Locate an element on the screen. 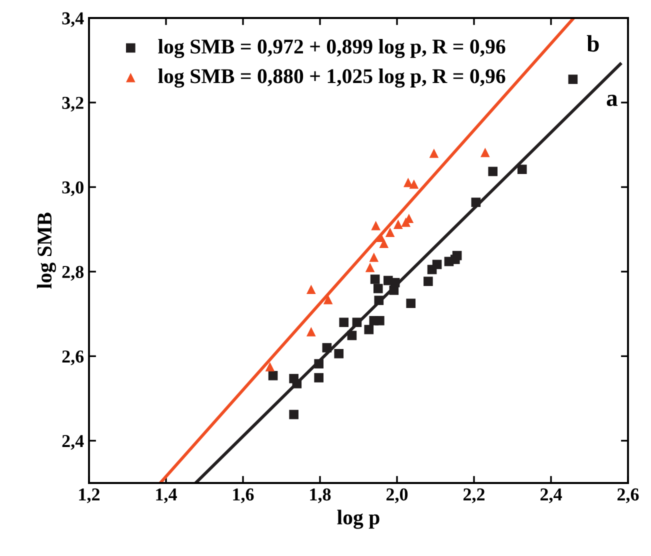 The height and width of the screenshot is (556, 651). x-tick-label: 2,6 is located at coordinates (628, 496).